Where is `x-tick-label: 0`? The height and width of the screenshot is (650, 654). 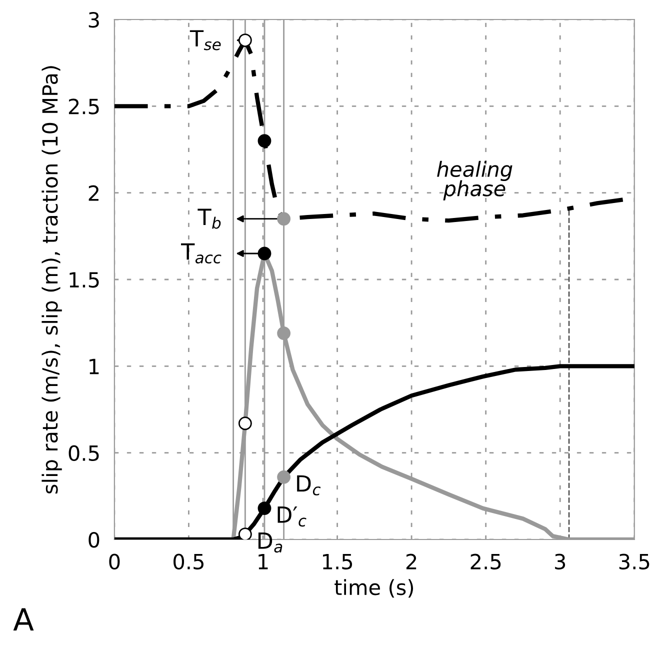
x-tick-label: 0 is located at coordinates (114, 562).